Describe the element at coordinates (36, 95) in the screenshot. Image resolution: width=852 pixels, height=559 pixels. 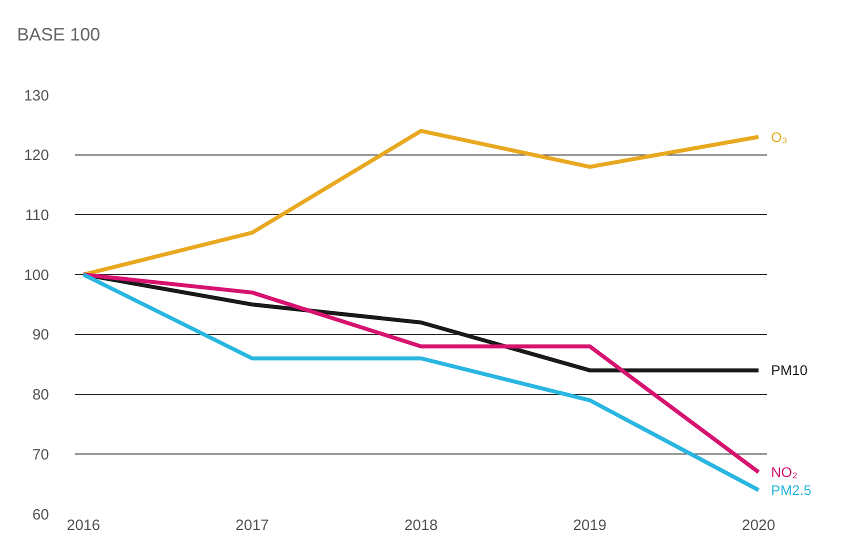
I see `y-tick-label: 130` at that location.